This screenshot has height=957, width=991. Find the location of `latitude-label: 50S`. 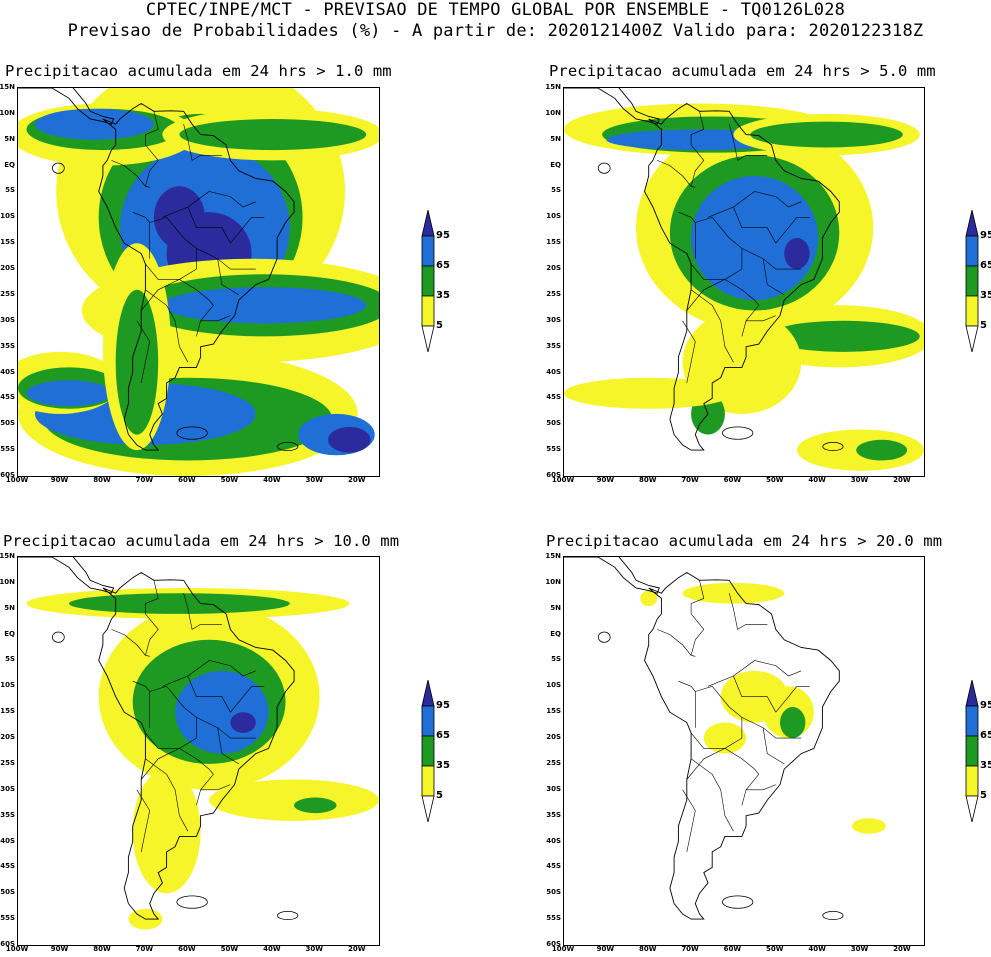

latitude-label: 50S is located at coordinates (553, 892).